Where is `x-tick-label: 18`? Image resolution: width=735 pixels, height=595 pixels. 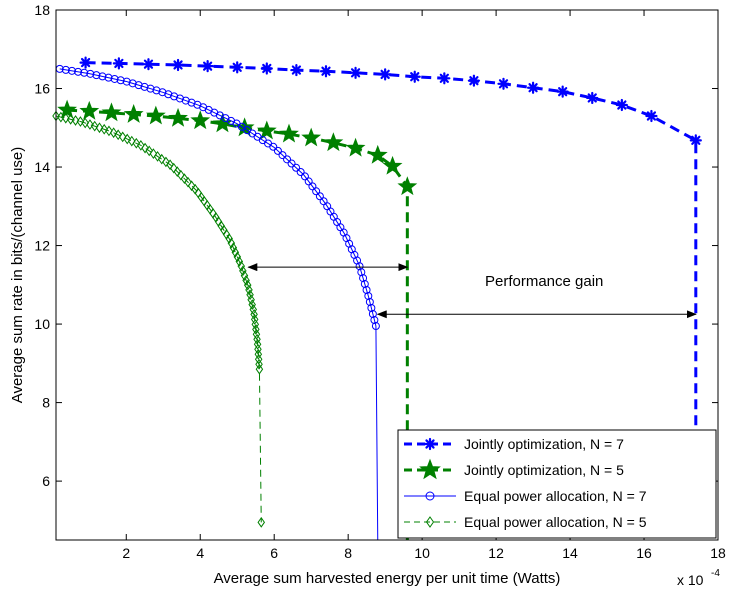
x-tick-label: 18 is located at coordinates (718, 553).